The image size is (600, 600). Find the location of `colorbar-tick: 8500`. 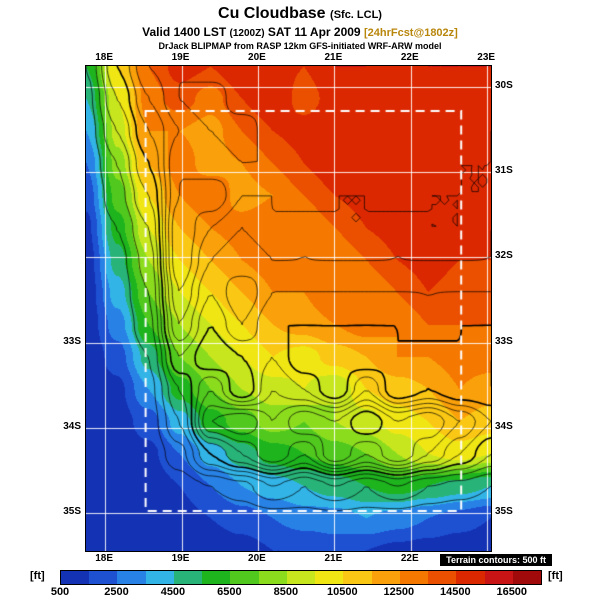

colorbar-tick: 8500 is located at coordinates (286, 592).